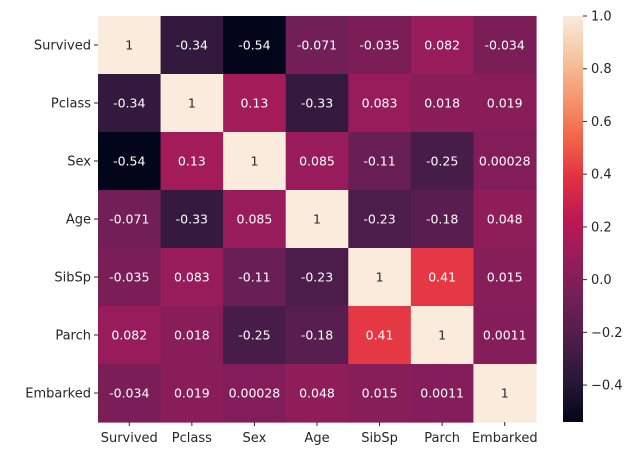 The image size is (638, 458). I want to click on heatmap-cell-sex-sex, so click(255, 161).